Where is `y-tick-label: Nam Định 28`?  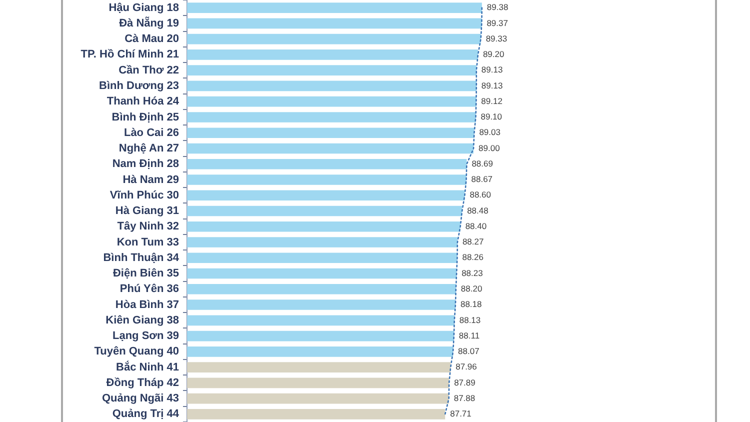 y-tick-label: Nam Định 28 is located at coordinates (145, 164).